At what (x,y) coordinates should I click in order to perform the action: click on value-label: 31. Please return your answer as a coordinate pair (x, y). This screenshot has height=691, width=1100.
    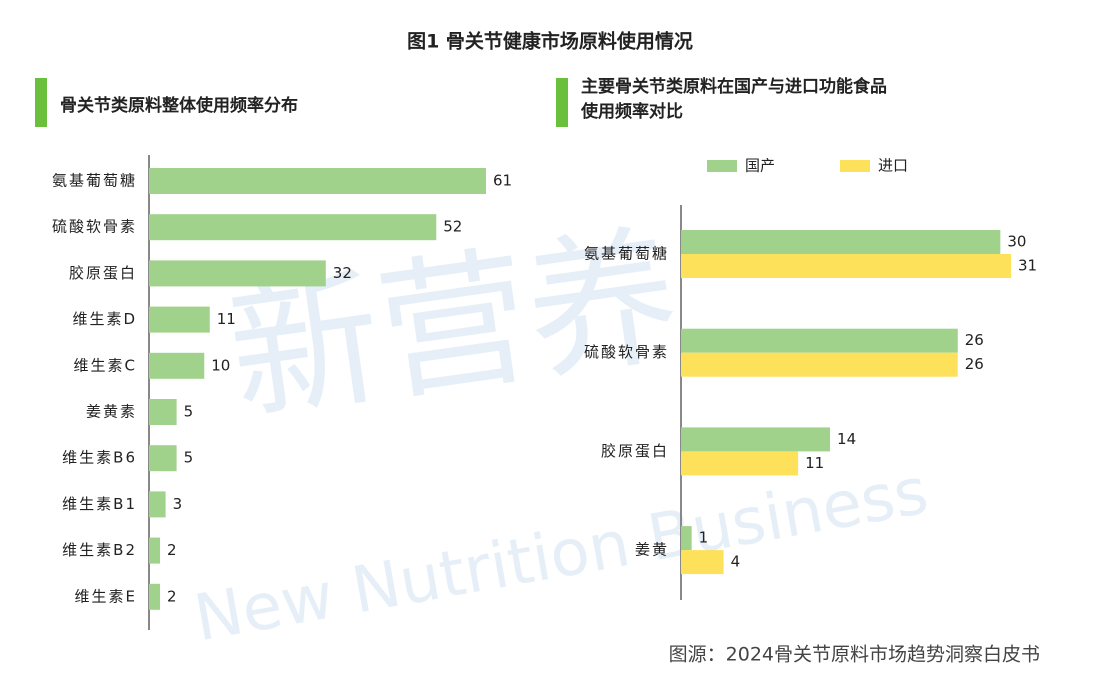
    Looking at the image, I should click on (1027, 266).